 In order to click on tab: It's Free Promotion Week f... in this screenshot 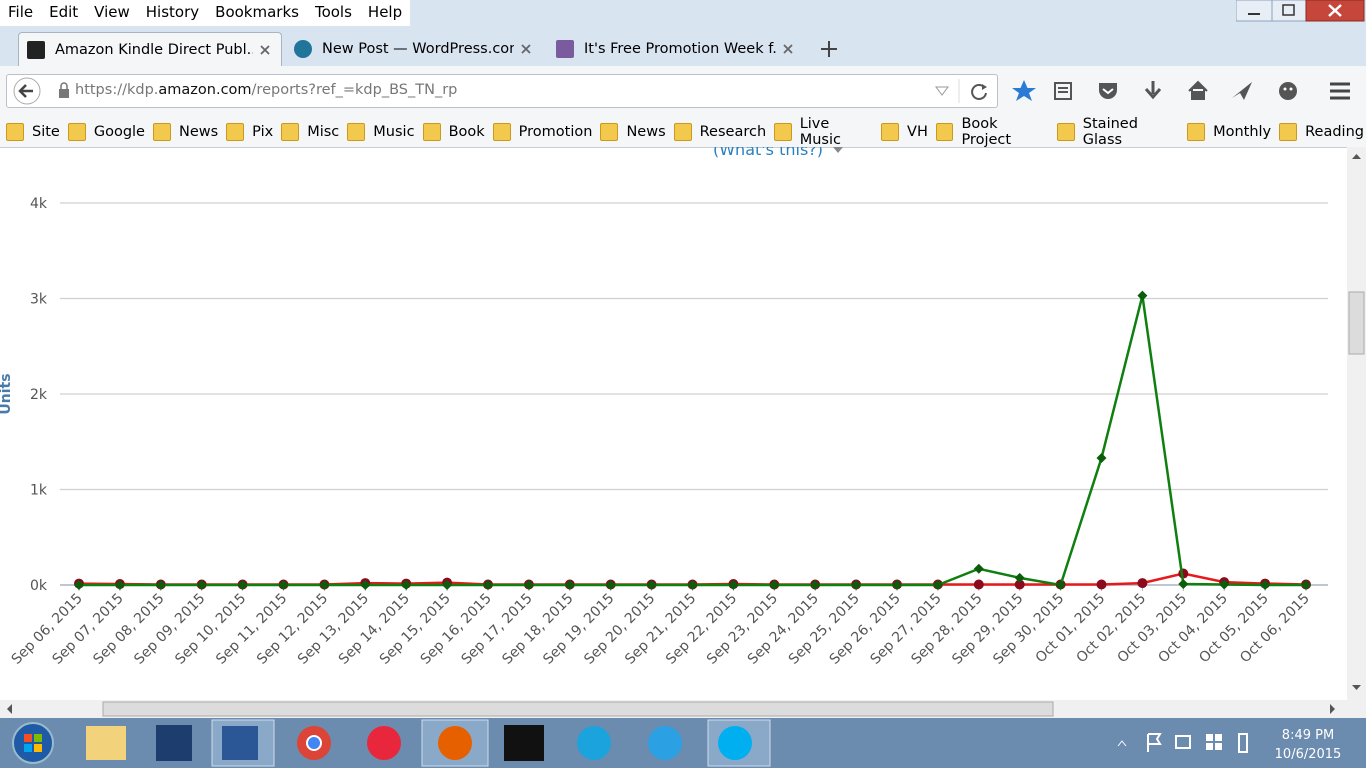, I will do `click(676, 49)`.